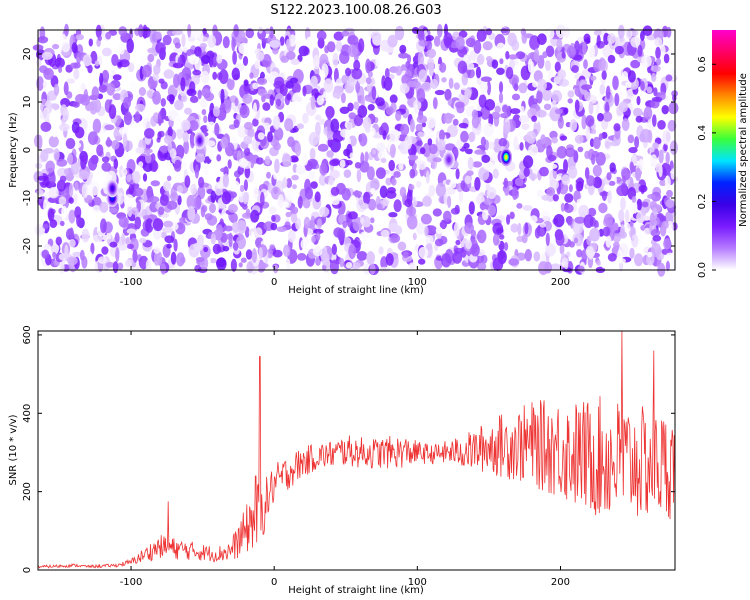 The width and height of the screenshot is (750, 600). I want to click on figure-title: S122.2023.100.08.26.G03, so click(355, 10).